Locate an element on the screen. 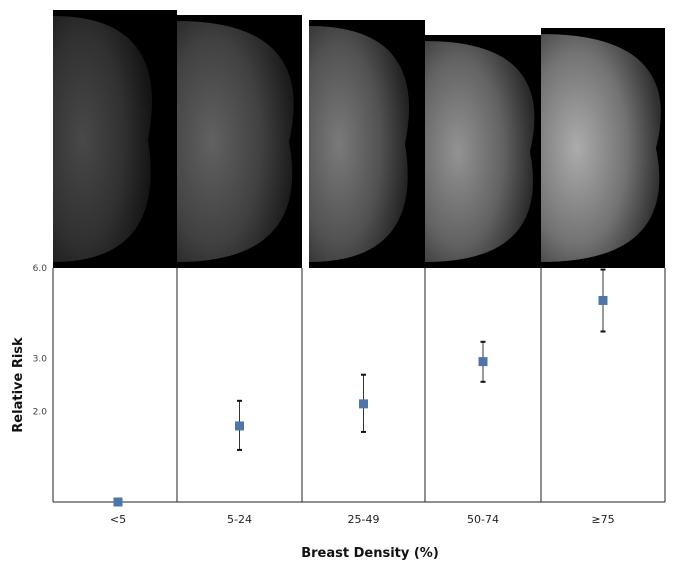 The height and width of the screenshot is (572, 674). x-category-label: 25-49 is located at coordinates (364, 519).